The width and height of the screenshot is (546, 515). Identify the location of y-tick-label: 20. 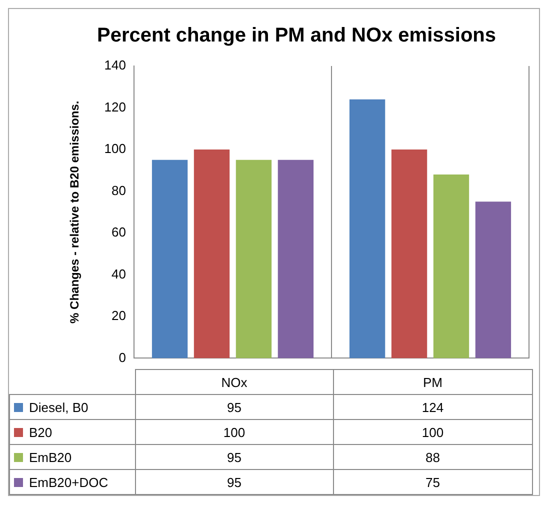
(119, 316).